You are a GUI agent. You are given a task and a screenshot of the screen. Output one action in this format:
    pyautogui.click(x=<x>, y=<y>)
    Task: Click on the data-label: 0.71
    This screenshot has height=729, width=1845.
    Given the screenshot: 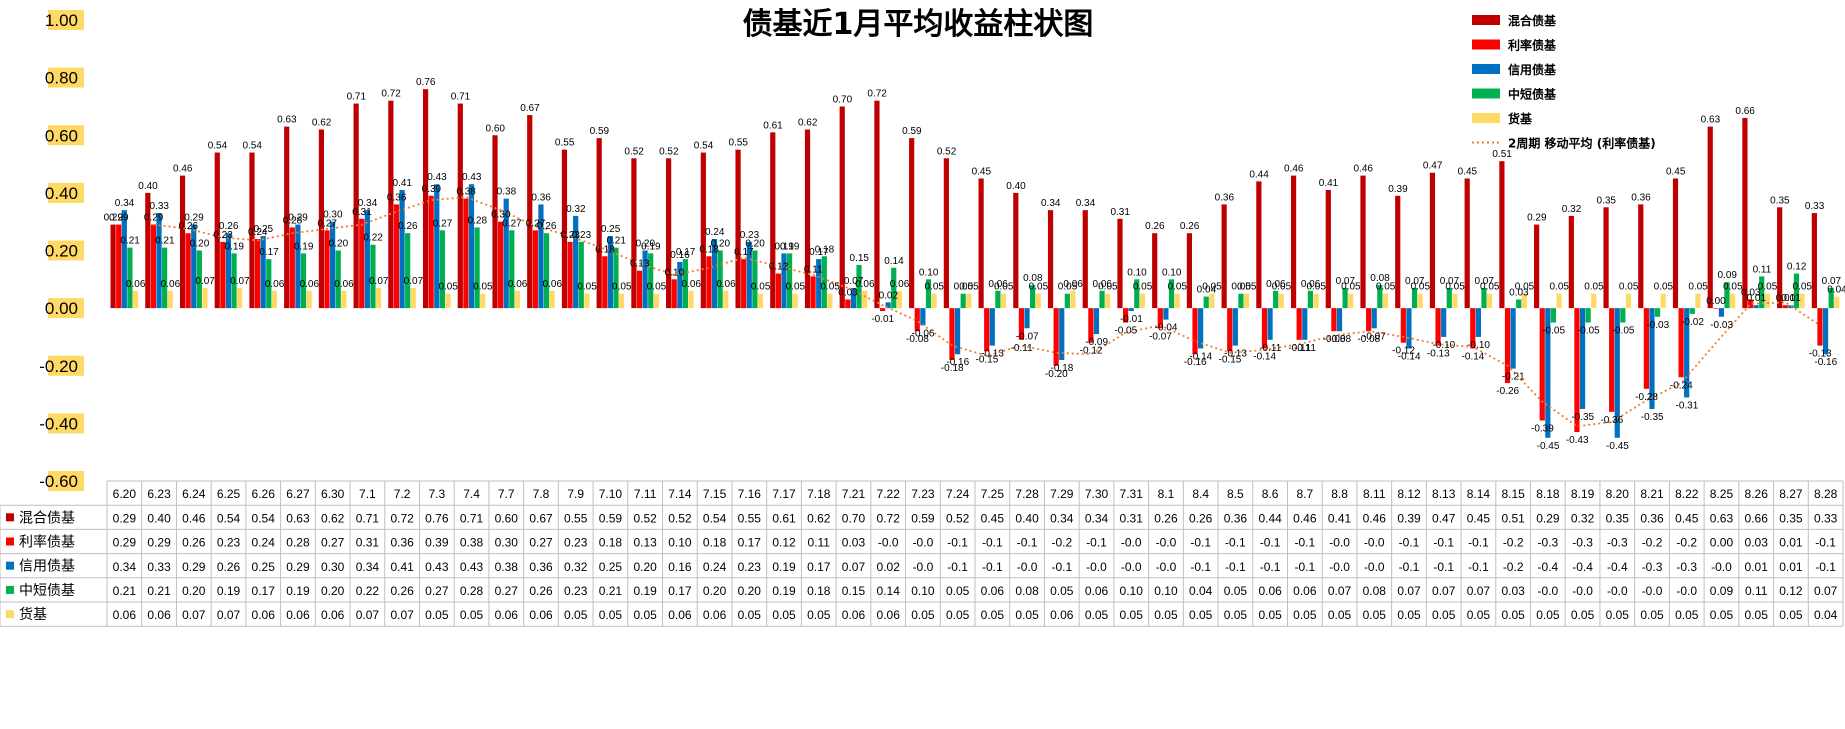 What is the action you would take?
    pyautogui.click(x=357, y=97)
    